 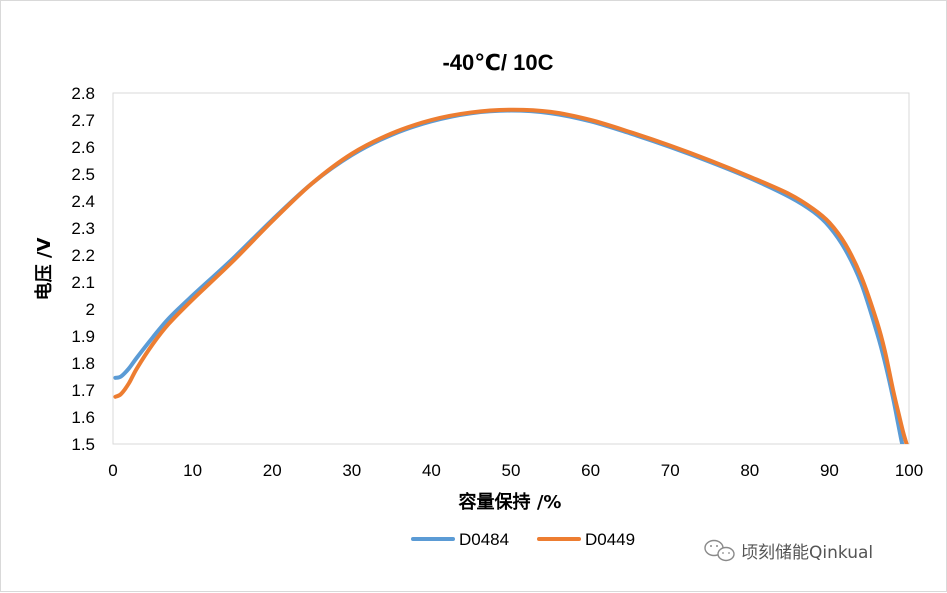 I want to click on y-tick-label: 1.7, so click(x=83, y=390).